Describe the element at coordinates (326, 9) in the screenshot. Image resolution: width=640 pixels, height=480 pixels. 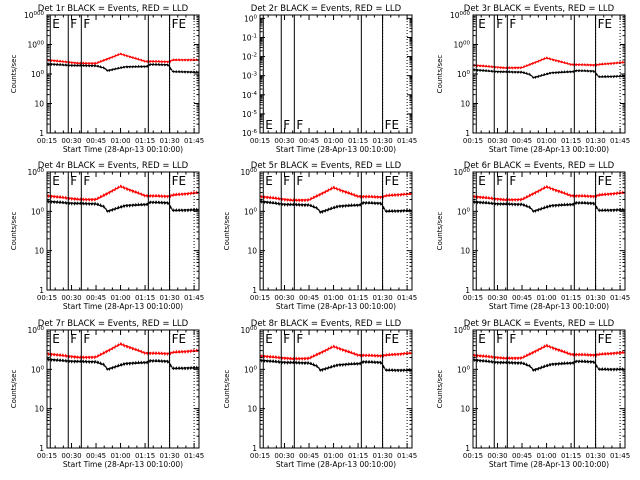
I see `plot-title: Det 2r BLACK = Events, RED = LLD` at that location.